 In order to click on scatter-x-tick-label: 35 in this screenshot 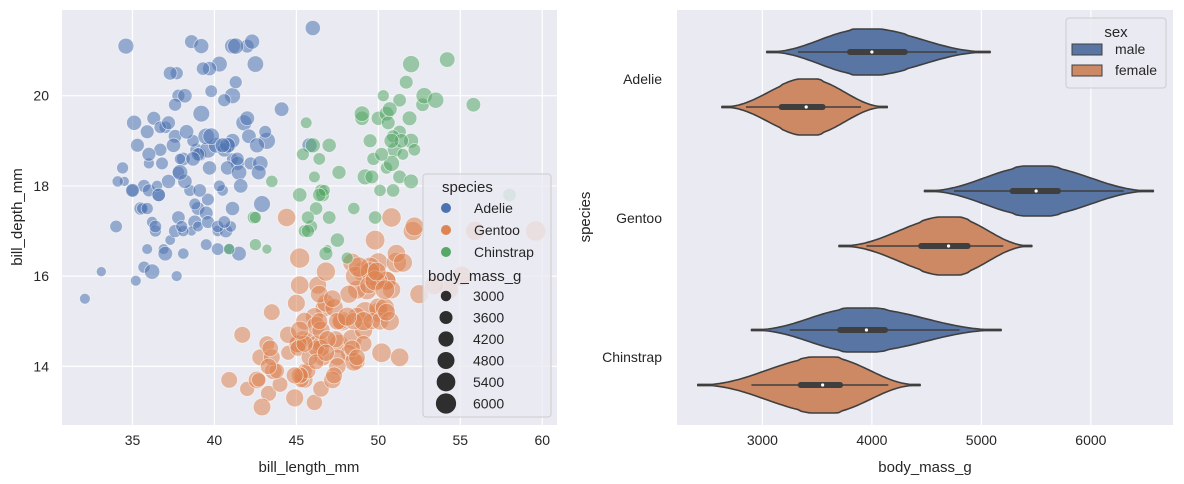, I will do `click(133, 440)`.